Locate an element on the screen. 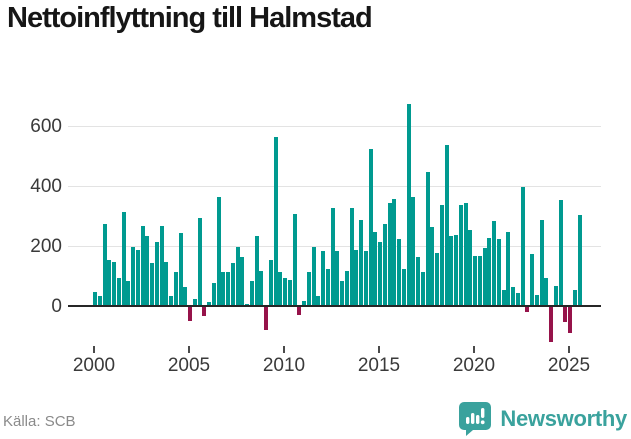 This screenshot has width=631, height=439. x-axis-label-2015: 2015 is located at coordinates (379, 365).